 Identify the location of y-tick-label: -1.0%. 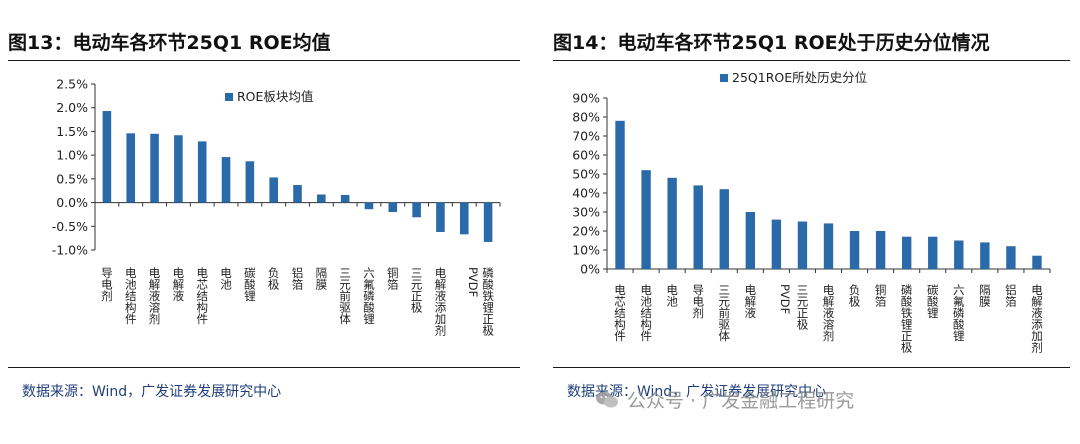
(70, 250).